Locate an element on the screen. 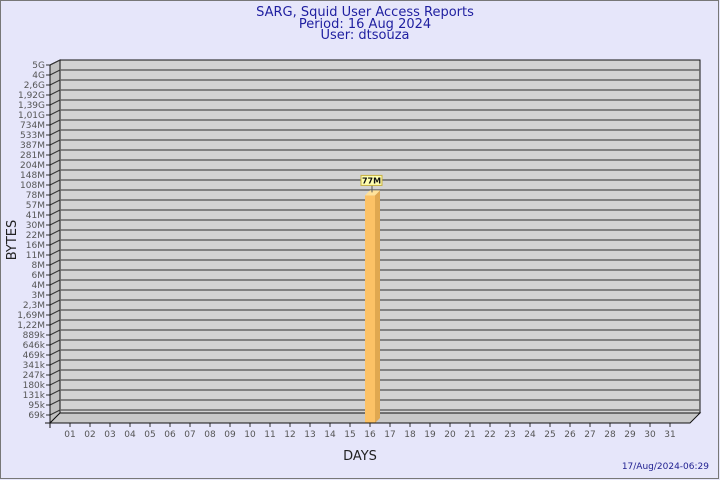 The height and width of the screenshot is (480, 720). y-tick-label: 646k is located at coordinates (34, 346).